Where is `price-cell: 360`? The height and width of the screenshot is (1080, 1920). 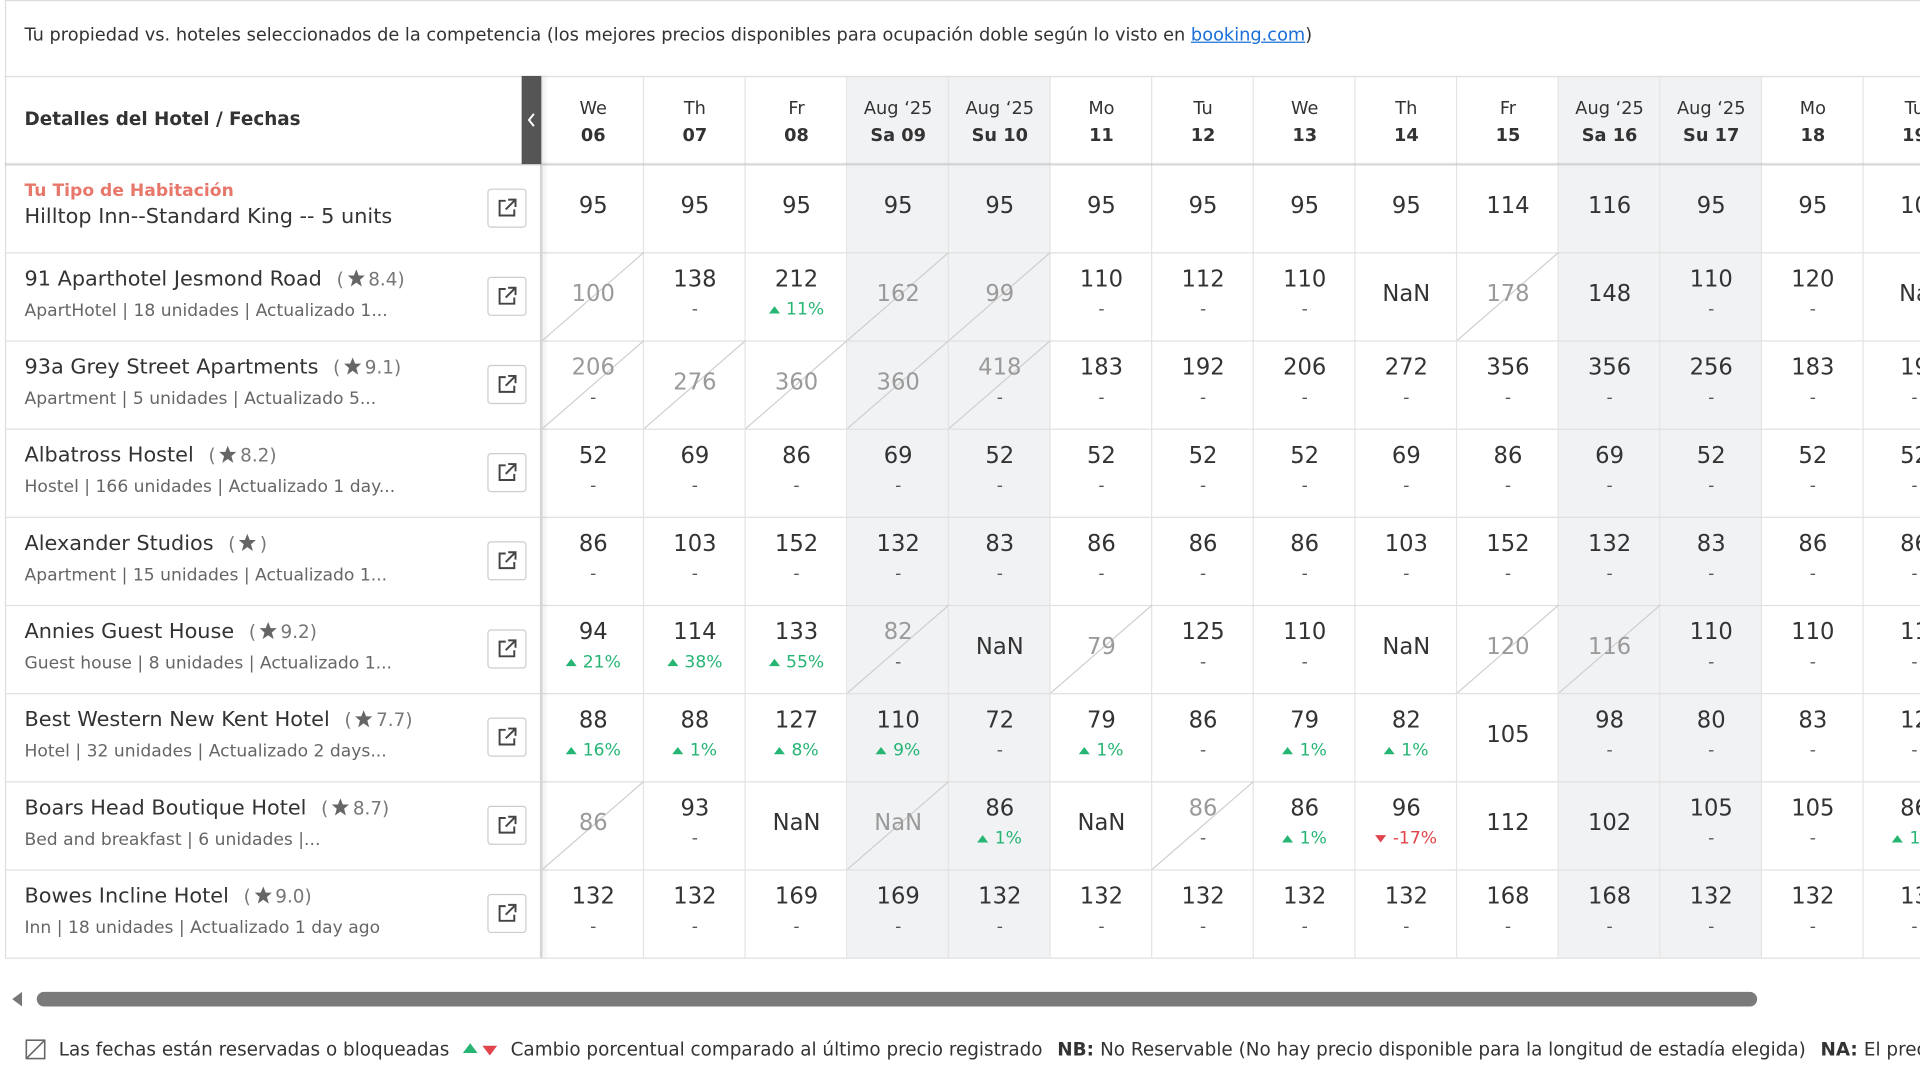
price-cell: 360 is located at coordinates (796, 384).